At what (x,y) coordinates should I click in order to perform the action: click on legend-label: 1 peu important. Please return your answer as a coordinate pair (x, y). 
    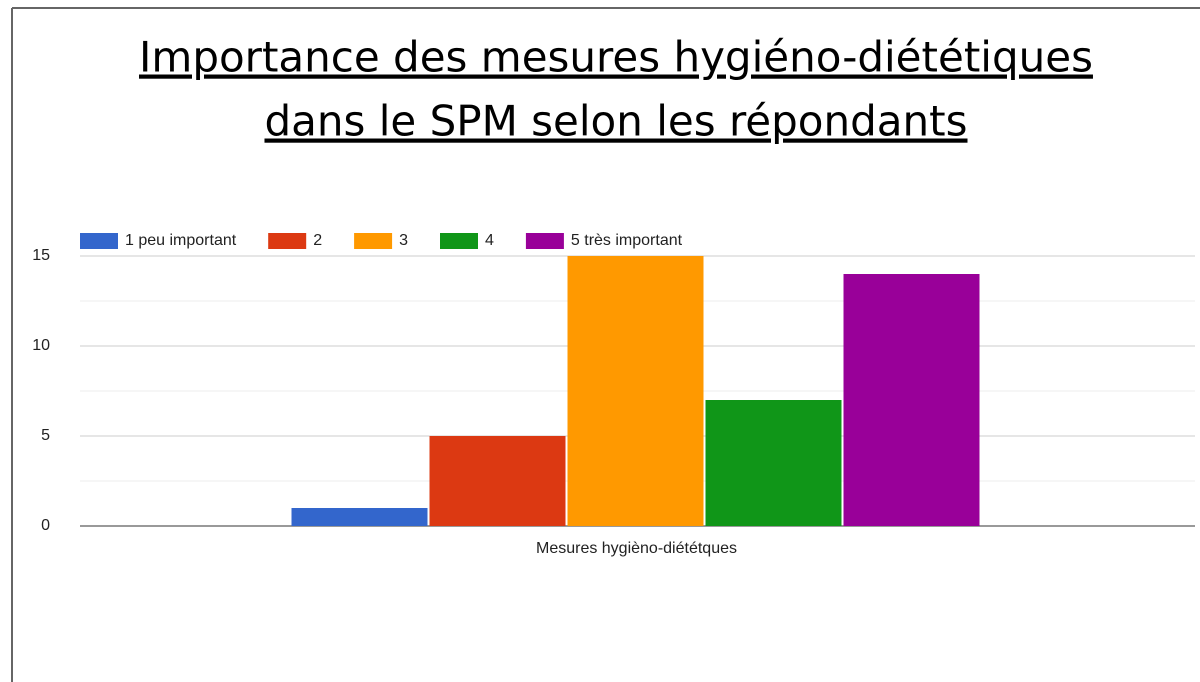
    Looking at the image, I should click on (181, 240).